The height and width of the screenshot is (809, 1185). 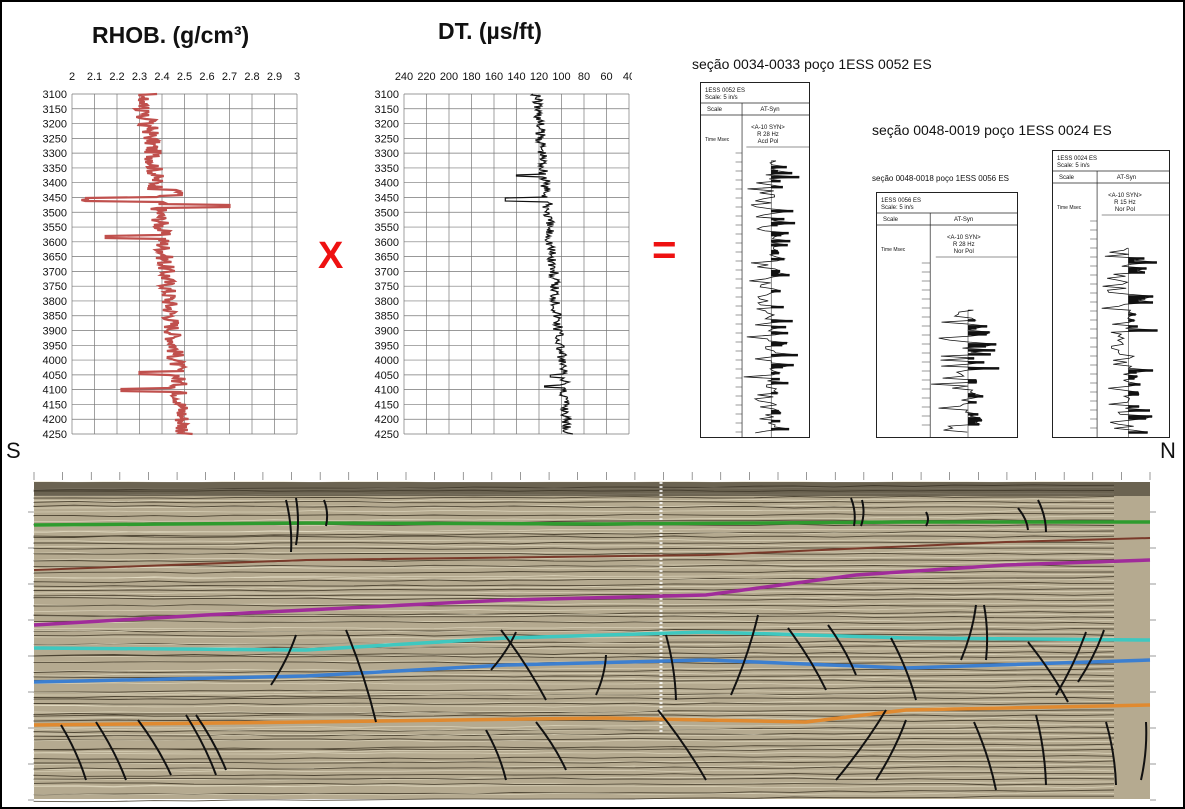 What do you see at coordinates (1125, 196) in the screenshot?
I see `syn3-header: <A-10 SYN>` at bounding box center [1125, 196].